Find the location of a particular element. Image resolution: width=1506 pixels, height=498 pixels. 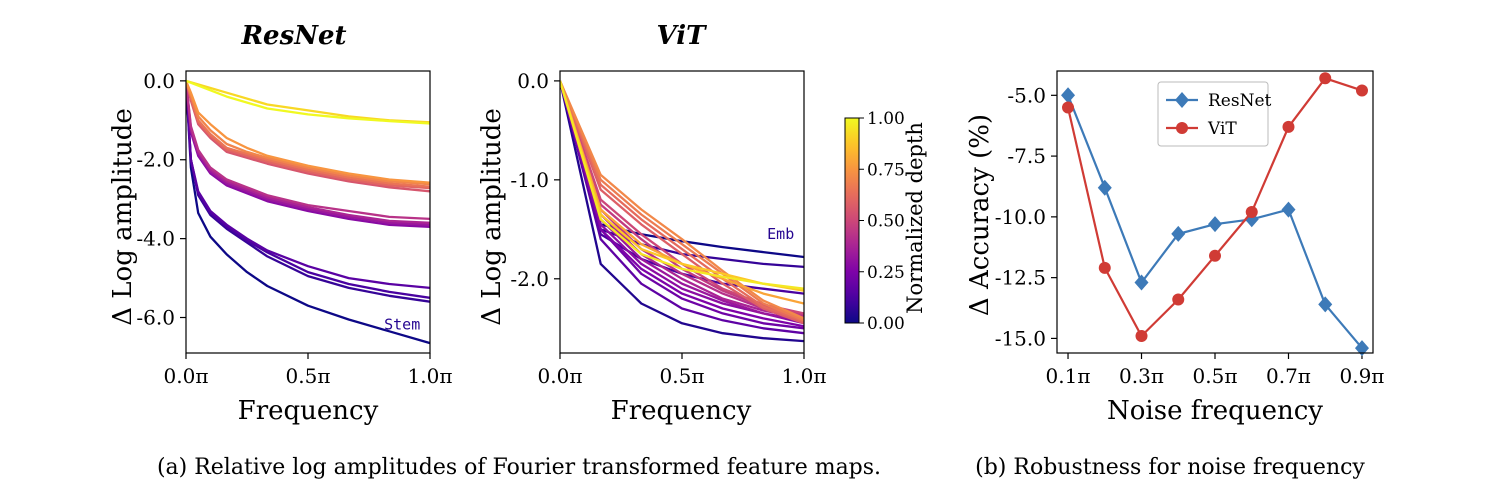

series-resnet is located at coordinates (1215, 222).